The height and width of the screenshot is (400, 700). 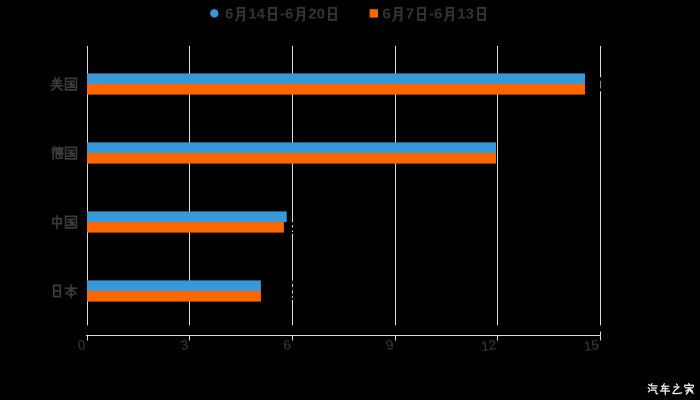 I want to click on svg-text: 20, so click(x=316, y=14).